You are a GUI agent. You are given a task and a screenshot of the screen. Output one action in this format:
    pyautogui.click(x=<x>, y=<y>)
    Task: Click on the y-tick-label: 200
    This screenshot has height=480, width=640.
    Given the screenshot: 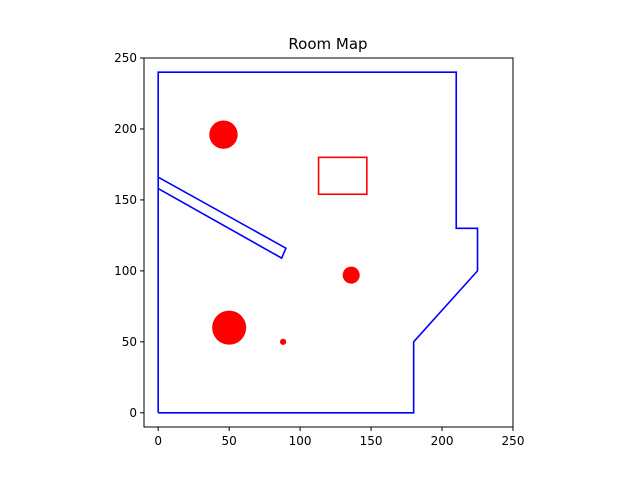 What is the action you would take?
    pyautogui.click(x=125, y=129)
    